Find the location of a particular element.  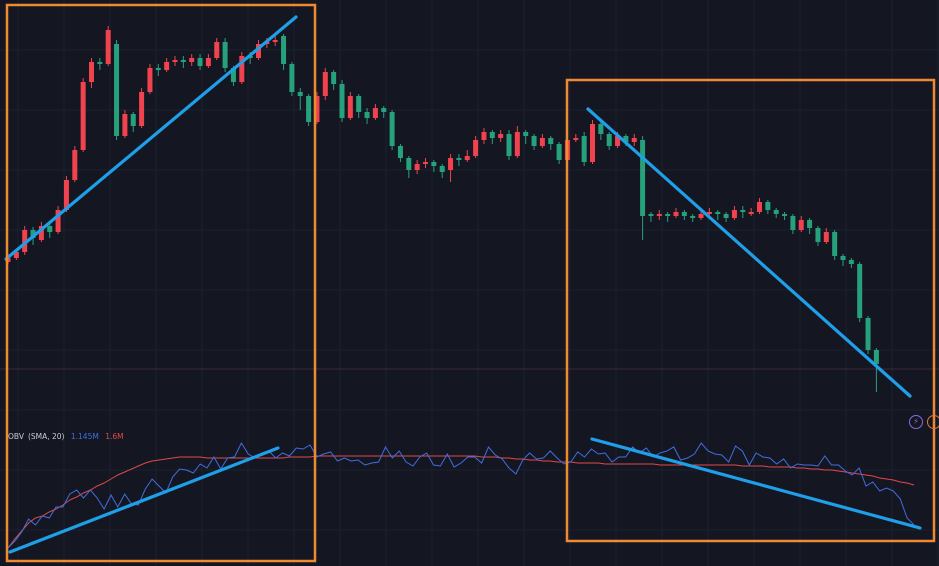

alert-icon: ! is located at coordinates (933, 422).